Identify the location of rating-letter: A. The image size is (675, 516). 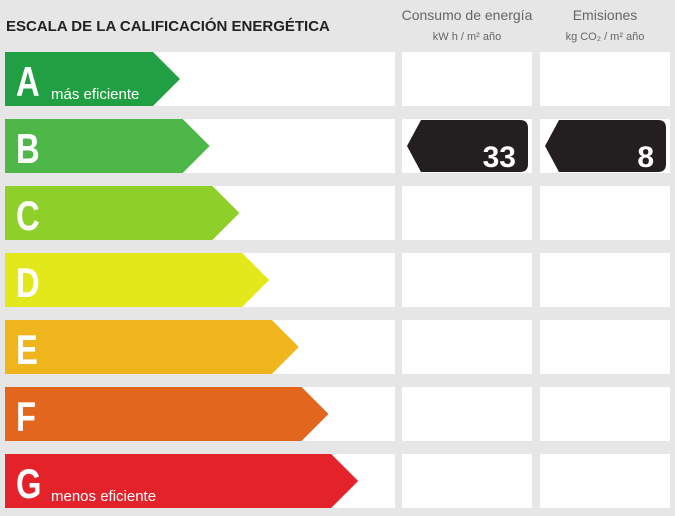
(28, 81).